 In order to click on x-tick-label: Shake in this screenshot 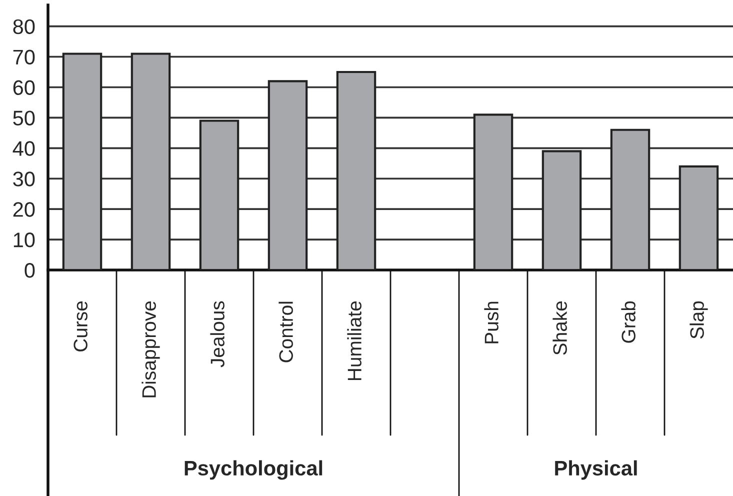, I will do `click(559, 328)`.